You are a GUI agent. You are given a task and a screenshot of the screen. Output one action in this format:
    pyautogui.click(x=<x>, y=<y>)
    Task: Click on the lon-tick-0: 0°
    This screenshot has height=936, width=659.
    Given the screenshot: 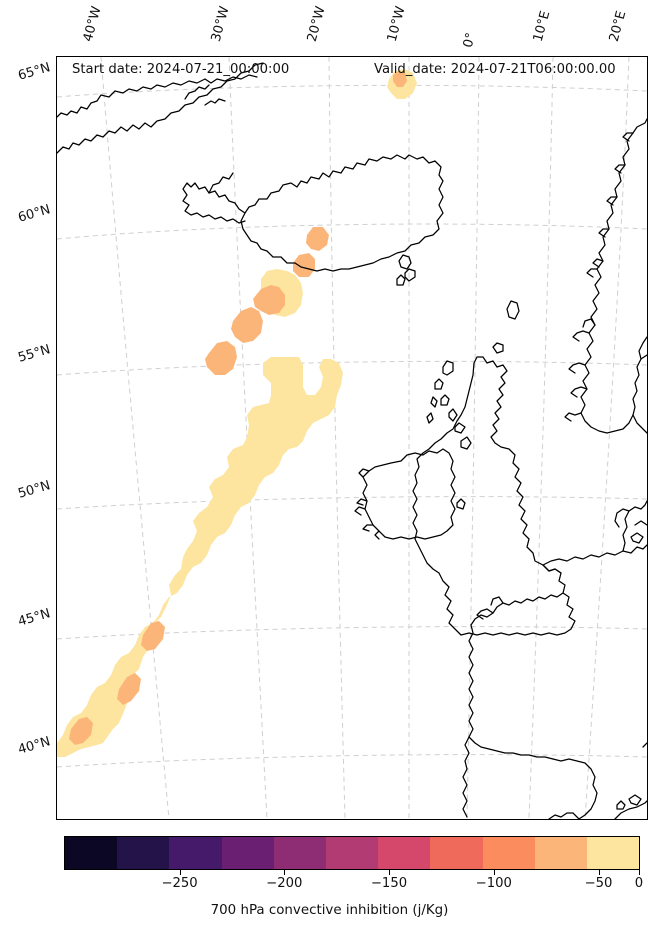 What is the action you would take?
    pyautogui.click(x=470, y=40)
    